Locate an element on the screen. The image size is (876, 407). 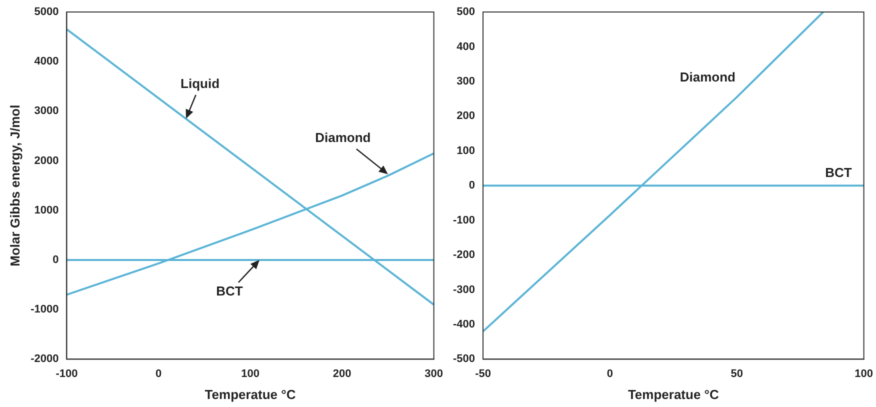
y-tick-label: -100 is located at coordinates (464, 220).